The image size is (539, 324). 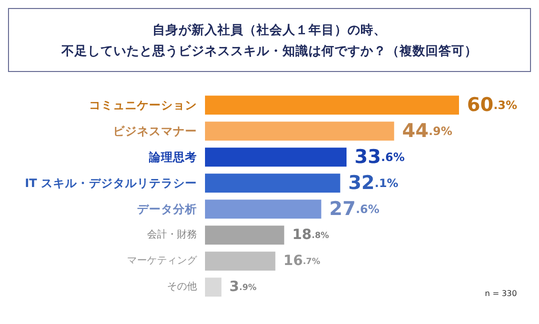 I want to click on data-label: 3.9%, so click(x=243, y=287).